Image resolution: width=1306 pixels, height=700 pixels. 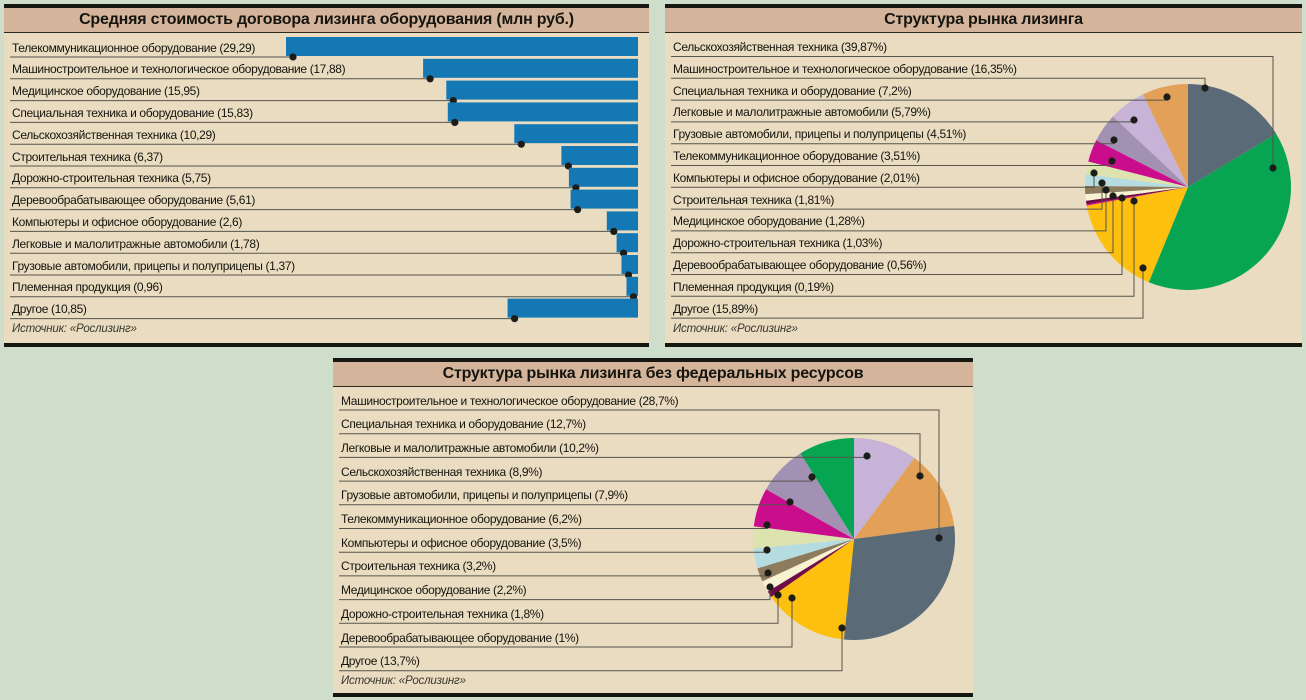 What do you see at coordinates (1137, 235) in the screenshot?
I see `pie-slice-other` at bounding box center [1137, 235].